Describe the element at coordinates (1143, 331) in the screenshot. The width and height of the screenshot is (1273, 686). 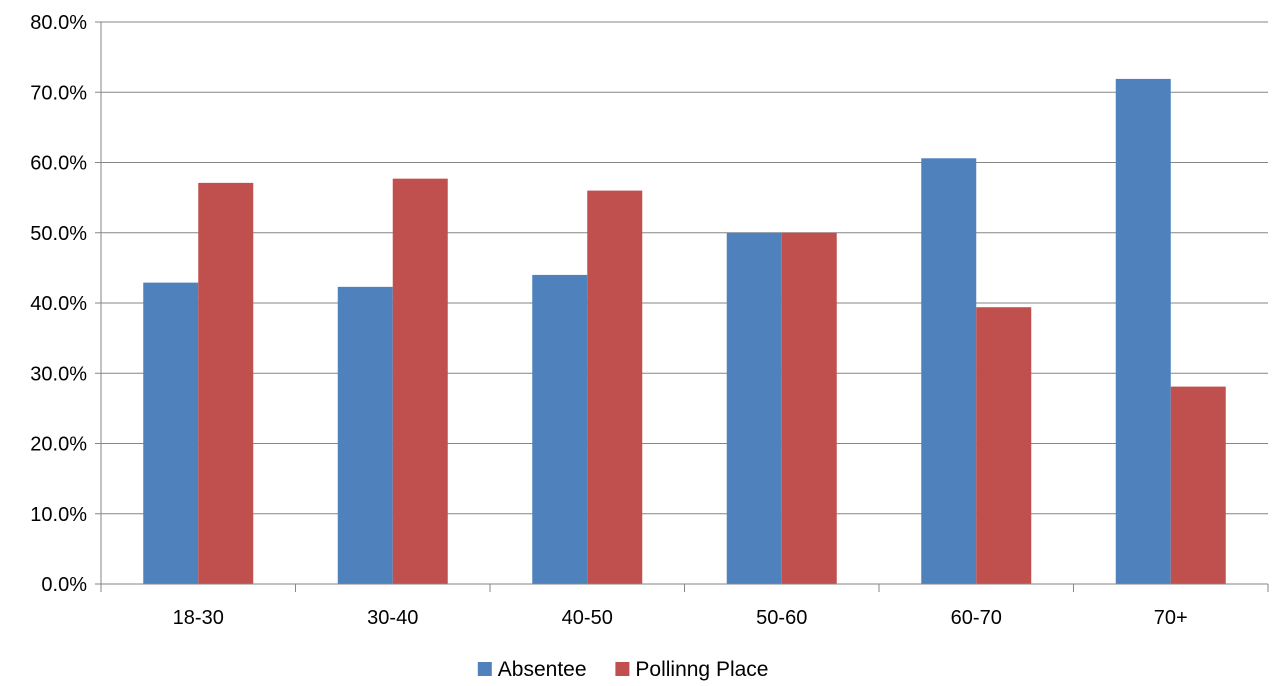
I see `bar-absentee-70+` at that location.